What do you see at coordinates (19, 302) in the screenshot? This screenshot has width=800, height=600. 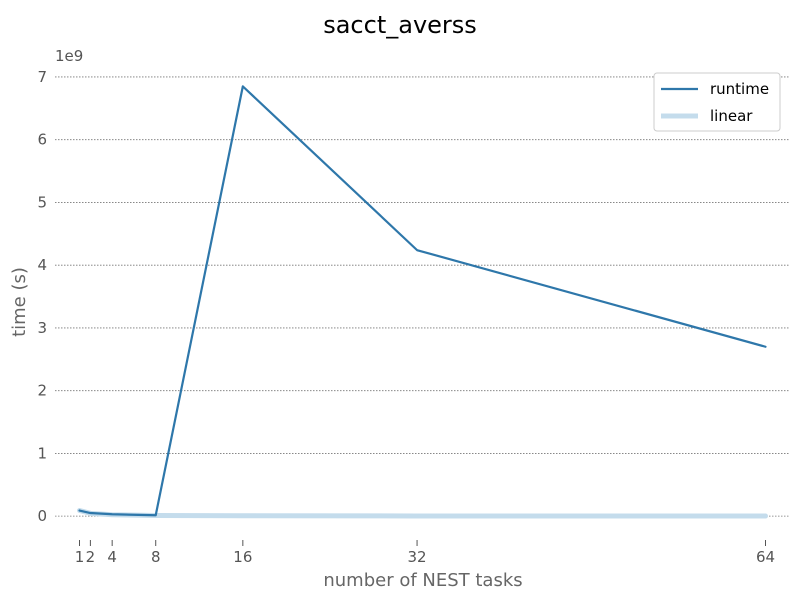 I see `y-axis-label: time (s)` at bounding box center [19, 302].